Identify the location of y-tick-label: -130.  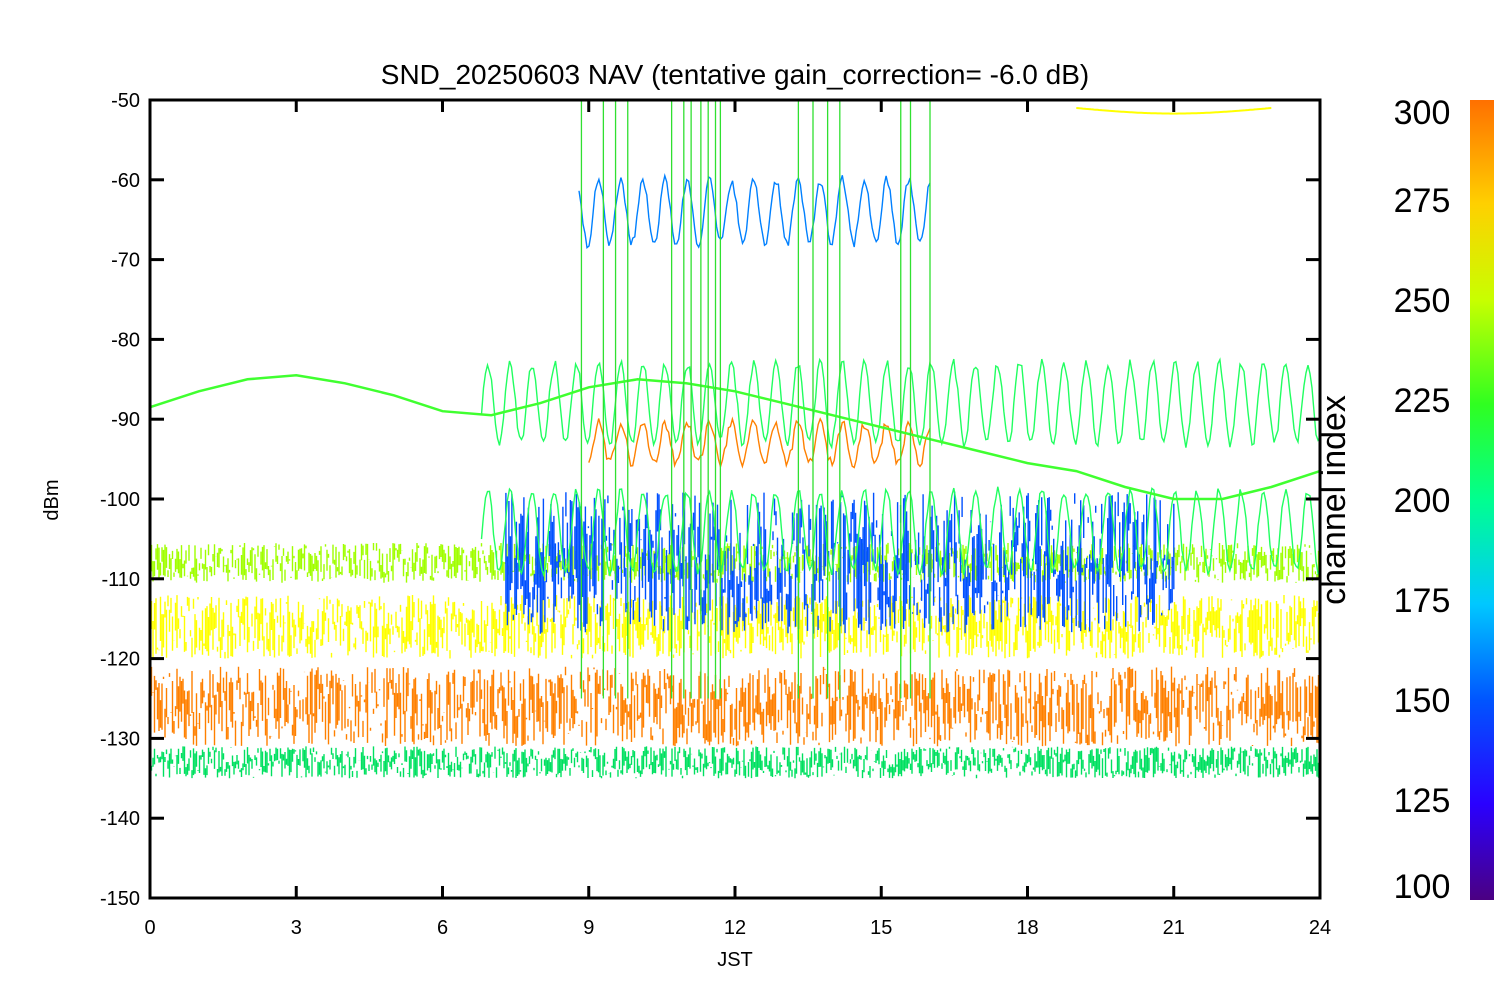
(120, 739).